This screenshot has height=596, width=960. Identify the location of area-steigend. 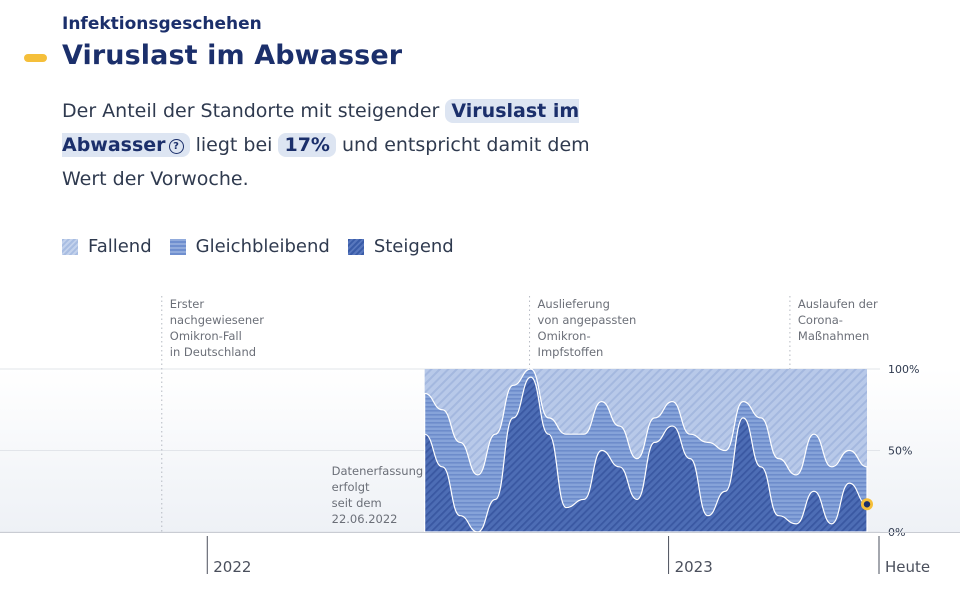
(646, 454).